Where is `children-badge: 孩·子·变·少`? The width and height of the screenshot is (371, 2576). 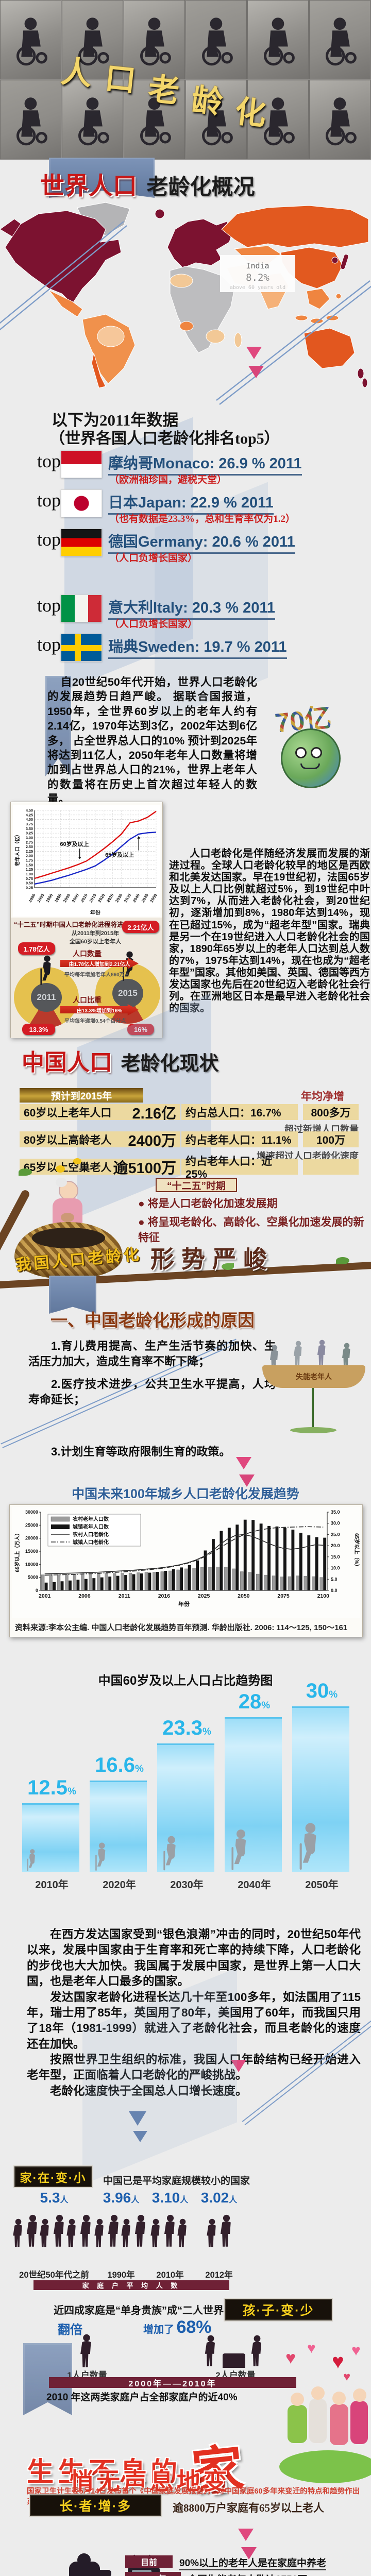 children-badge: 孩·子·变·少 is located at coordinates (278, 2309).